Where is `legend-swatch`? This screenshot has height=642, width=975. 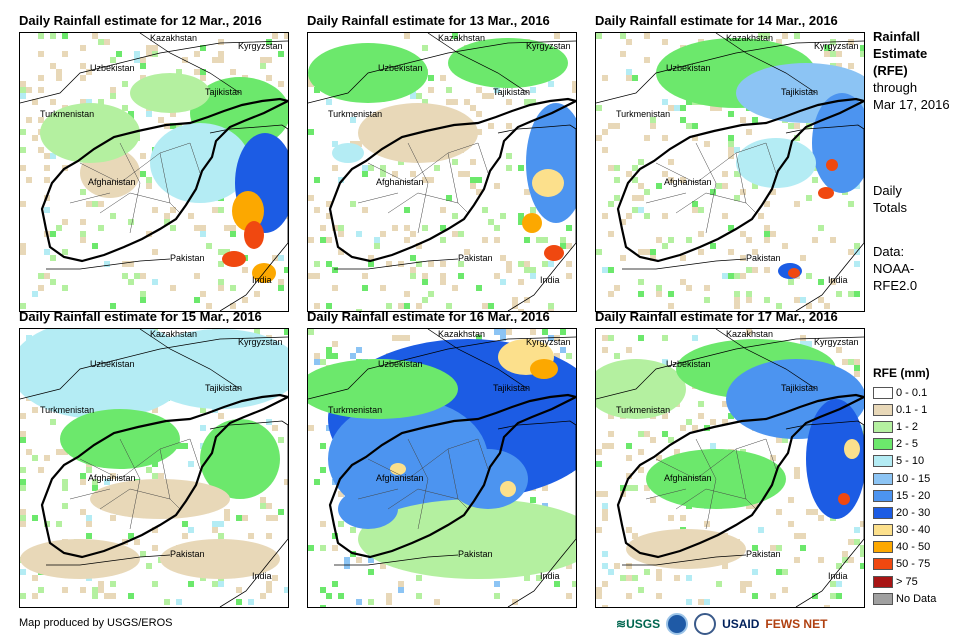 legend-swatch is located at coordinates (883, 512).